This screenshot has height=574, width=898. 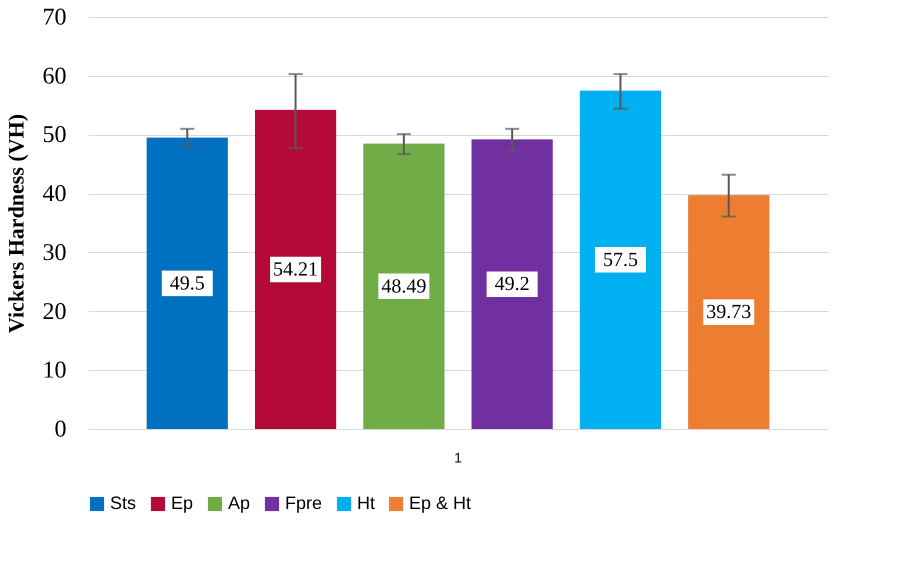 What do you see at coordinates (54, 17) in the screenshot?
I see `y-tick-label: 70` at bounding box center [54, 17].